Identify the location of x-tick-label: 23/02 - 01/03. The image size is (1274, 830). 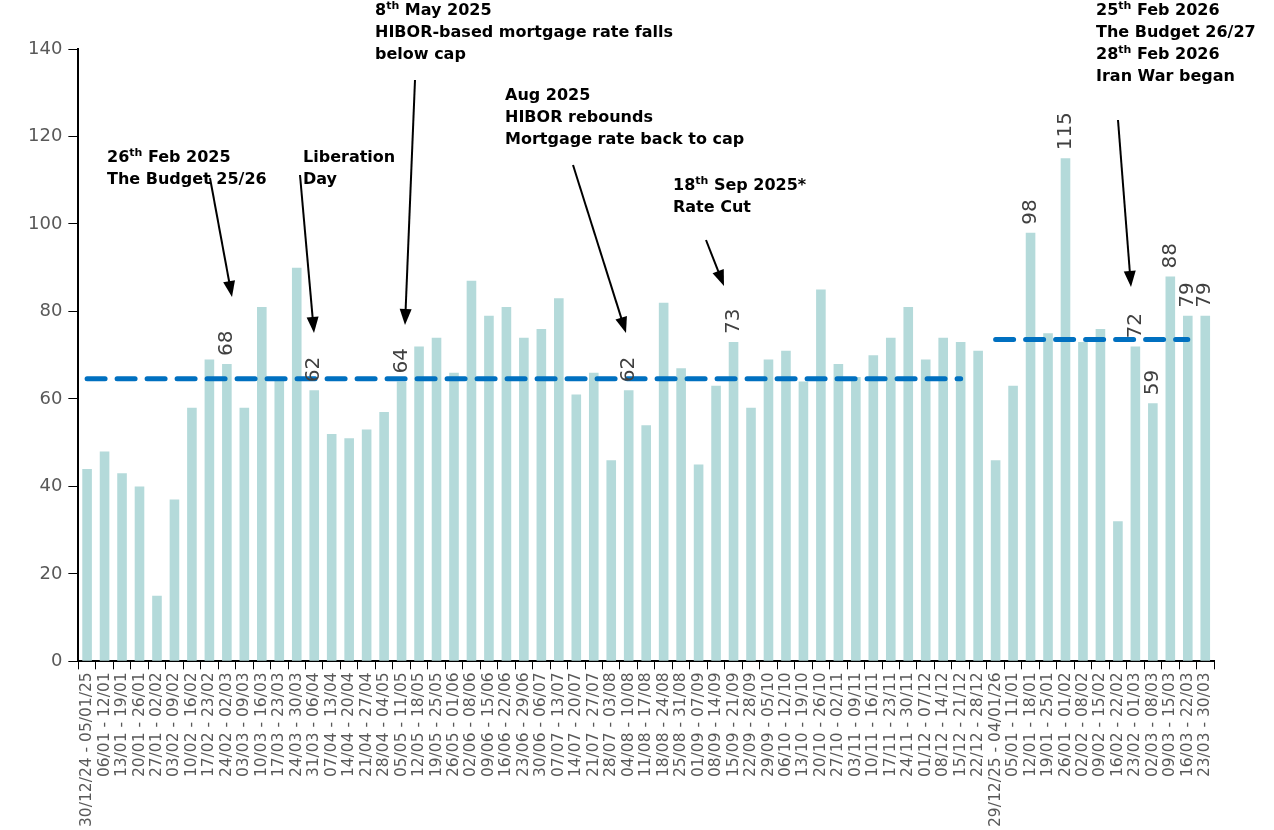
(1134, 725).